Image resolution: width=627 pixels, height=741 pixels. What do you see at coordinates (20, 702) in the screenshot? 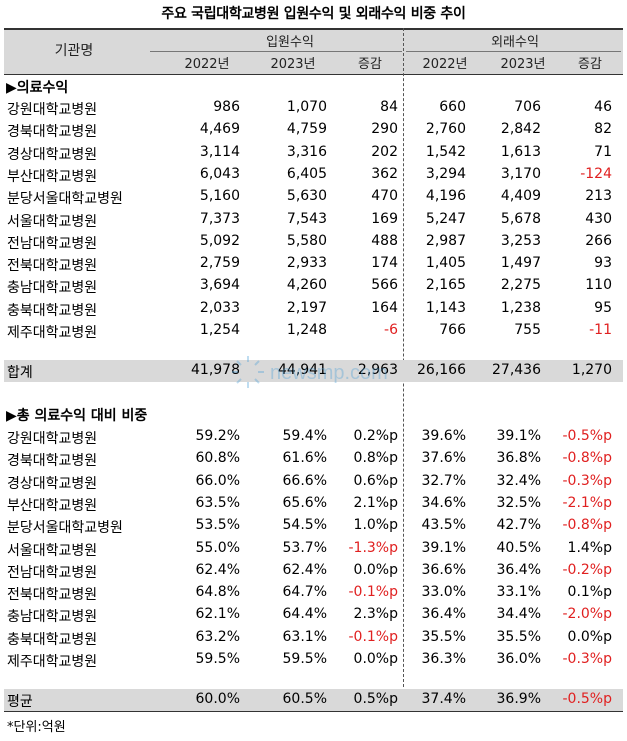
I see `institution-name: 평균` at bounding box center [20, 702].